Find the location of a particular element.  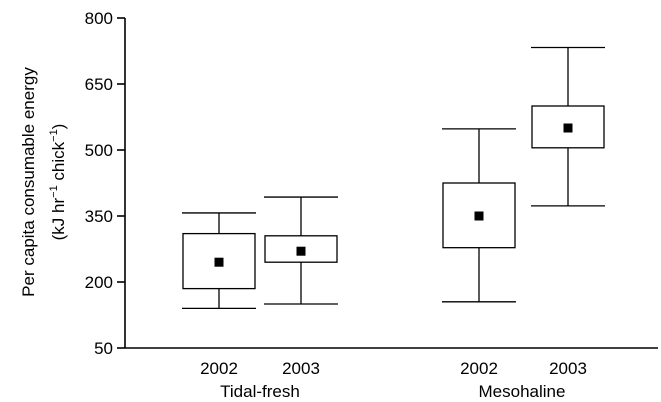

y-tick-label-650: 650 is located at coordinates (99, 84).